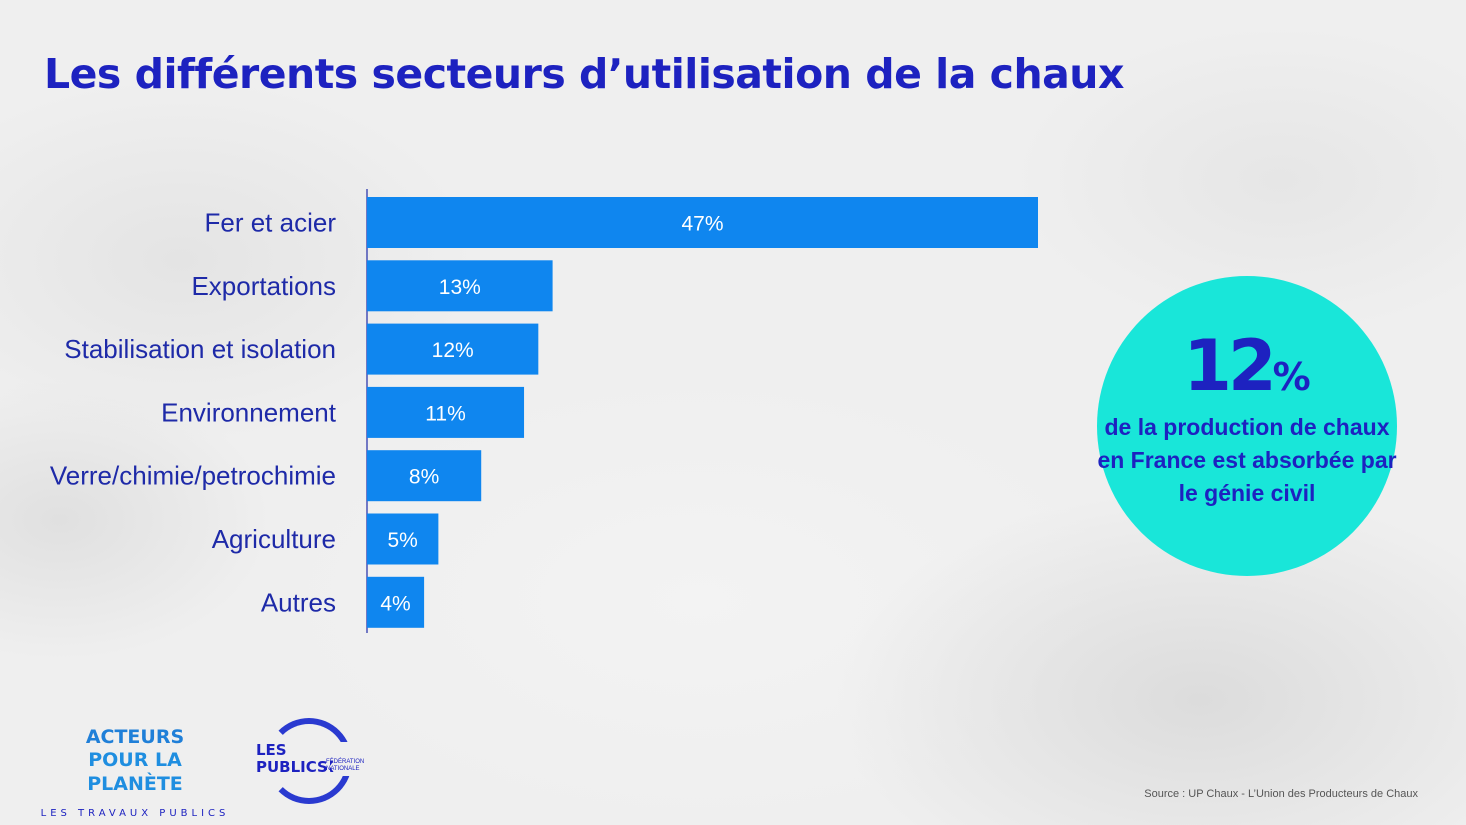 This screenshot has height=825, width=1466. Describe the element at coordinates (298, 602) in the screenshot. I see `category-label: Autres` at that location.